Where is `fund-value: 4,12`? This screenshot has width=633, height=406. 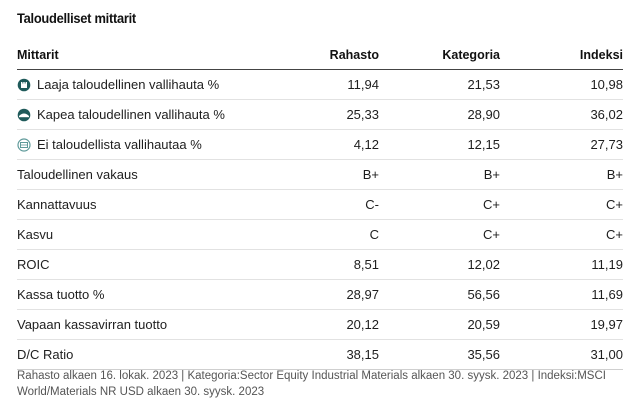 fund-value: 4,12 is located at coordinates (323, 144).